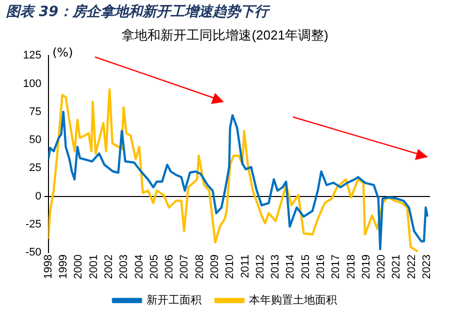 The height and width of the screenshot is (324, 470). Describe the element at coordinates (33, 252) in the screenshot. I see `y-tick-label: -50` at that location.